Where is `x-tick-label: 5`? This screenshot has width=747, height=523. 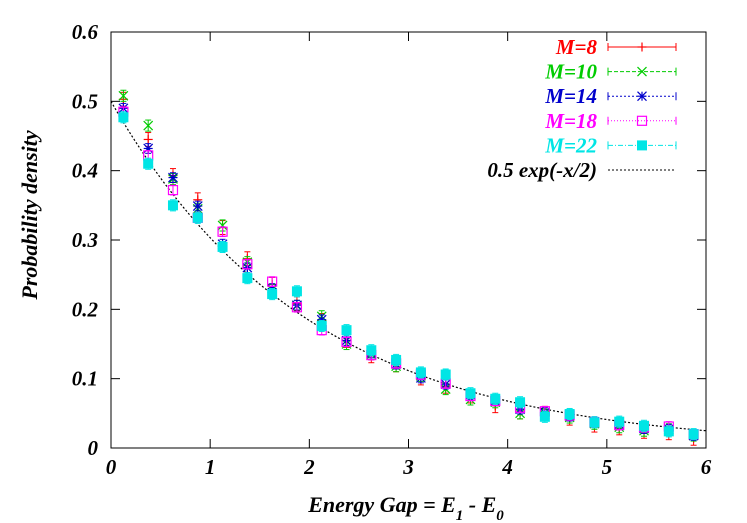 x-tick-label: 5 is located at coordinates (607, 467).